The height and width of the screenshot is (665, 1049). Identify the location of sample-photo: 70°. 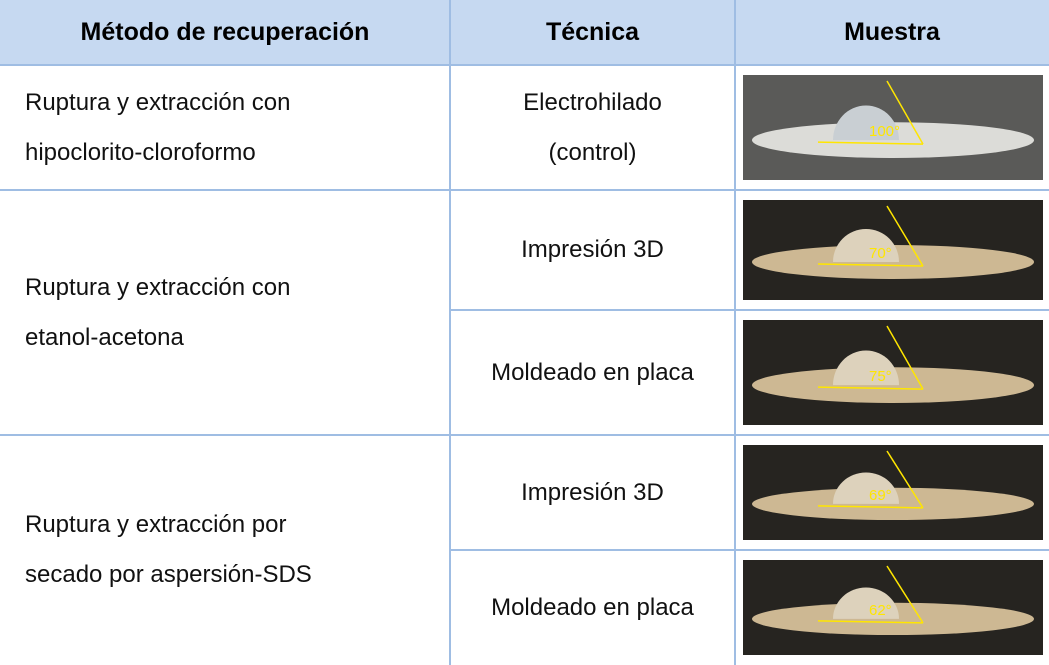
(893, 250).